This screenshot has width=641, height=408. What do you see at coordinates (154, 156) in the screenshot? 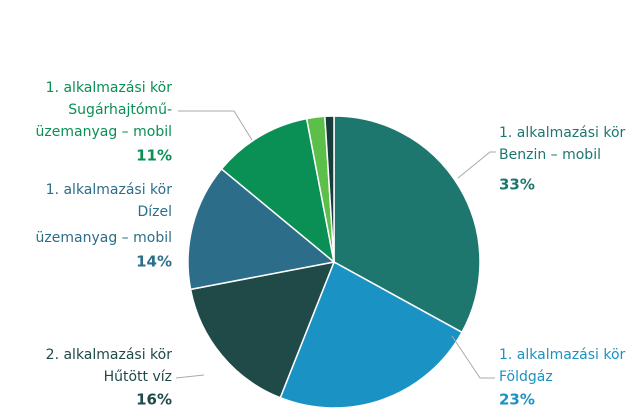
I see `value-label: 11%` at bounding box center [154, 156].